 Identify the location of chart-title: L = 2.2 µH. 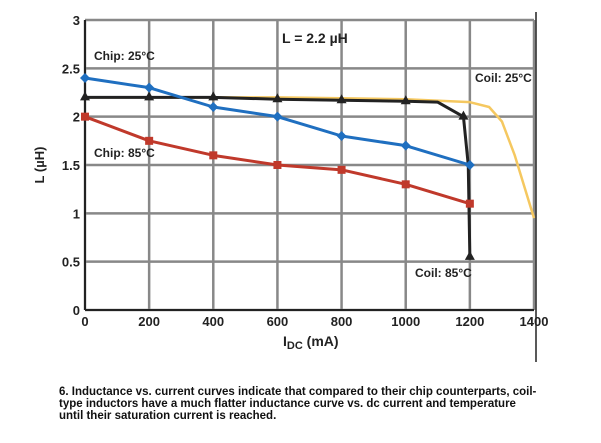
(315, 38).